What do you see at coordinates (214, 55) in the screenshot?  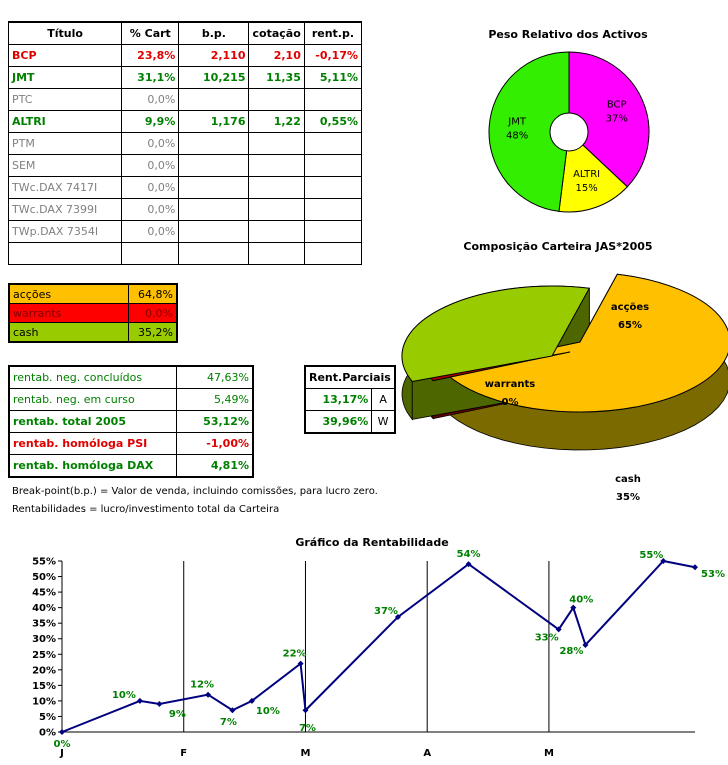 I see `holding-bp: 2,110` at bounding box center [214, 55].